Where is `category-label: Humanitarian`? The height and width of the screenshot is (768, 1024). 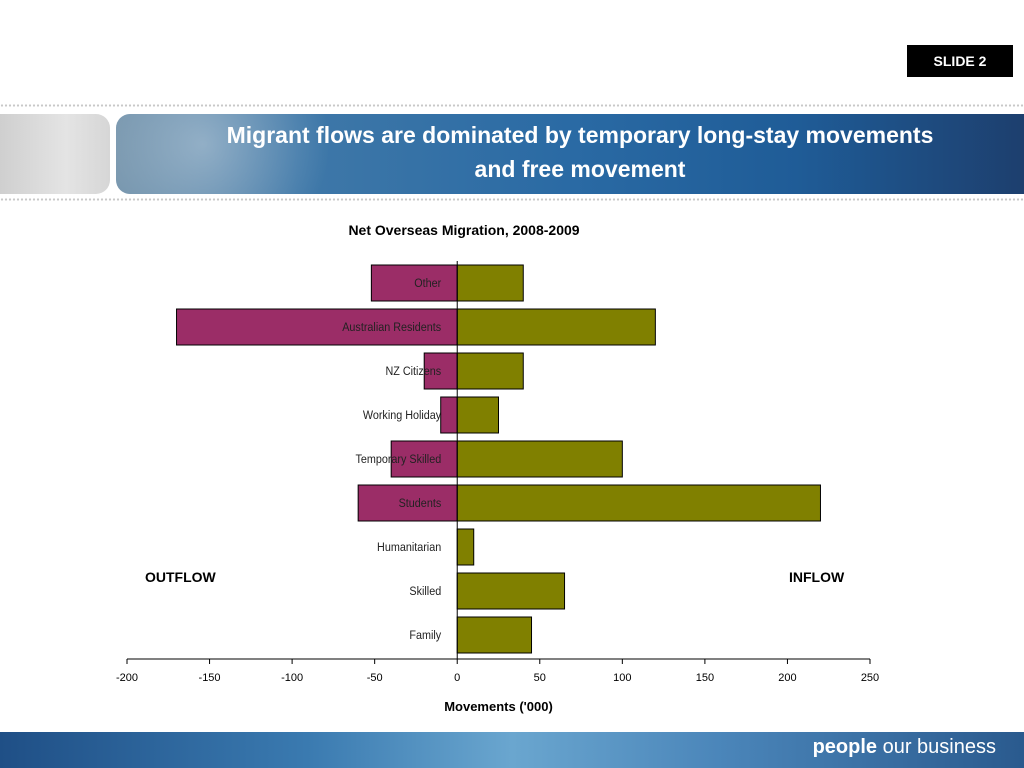 category-label: Humanitarian is located at coordinates (409, 548).